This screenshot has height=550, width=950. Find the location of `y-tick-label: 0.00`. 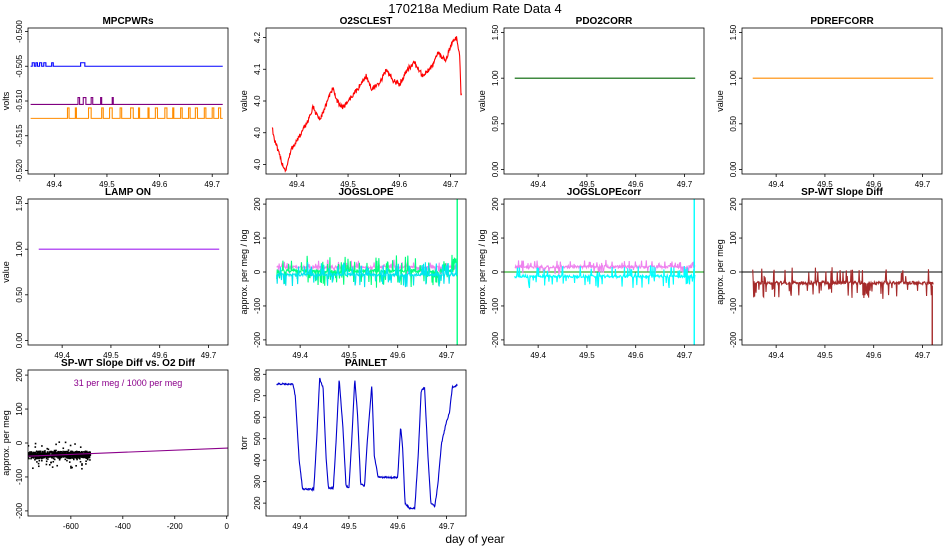

y-tick-label: 0.00 is located at coordinates (733, 169).